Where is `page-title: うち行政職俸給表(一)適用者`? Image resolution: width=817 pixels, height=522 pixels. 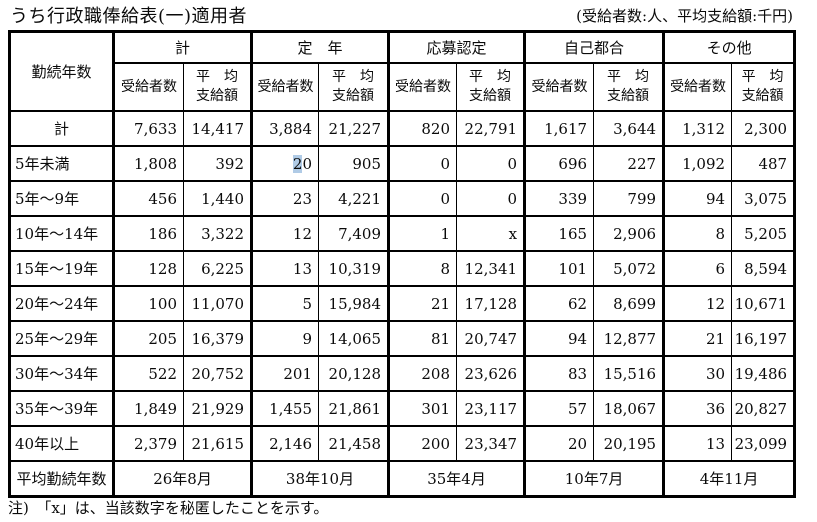
page-title: うち行政職俸給表(一)適用者 is located at coordinates (129, 16).